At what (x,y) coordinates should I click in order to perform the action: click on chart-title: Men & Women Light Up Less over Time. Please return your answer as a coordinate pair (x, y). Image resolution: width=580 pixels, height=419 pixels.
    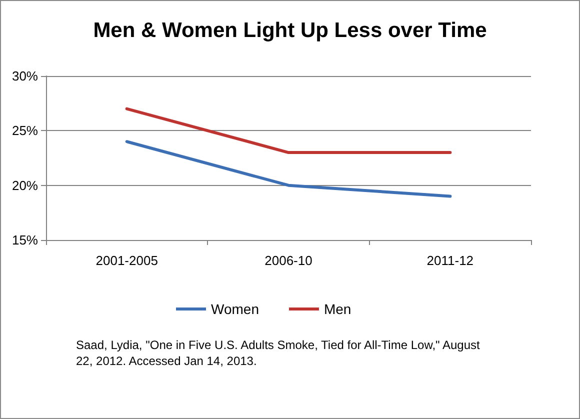
    Looking at the image, I should click on (290, 30).